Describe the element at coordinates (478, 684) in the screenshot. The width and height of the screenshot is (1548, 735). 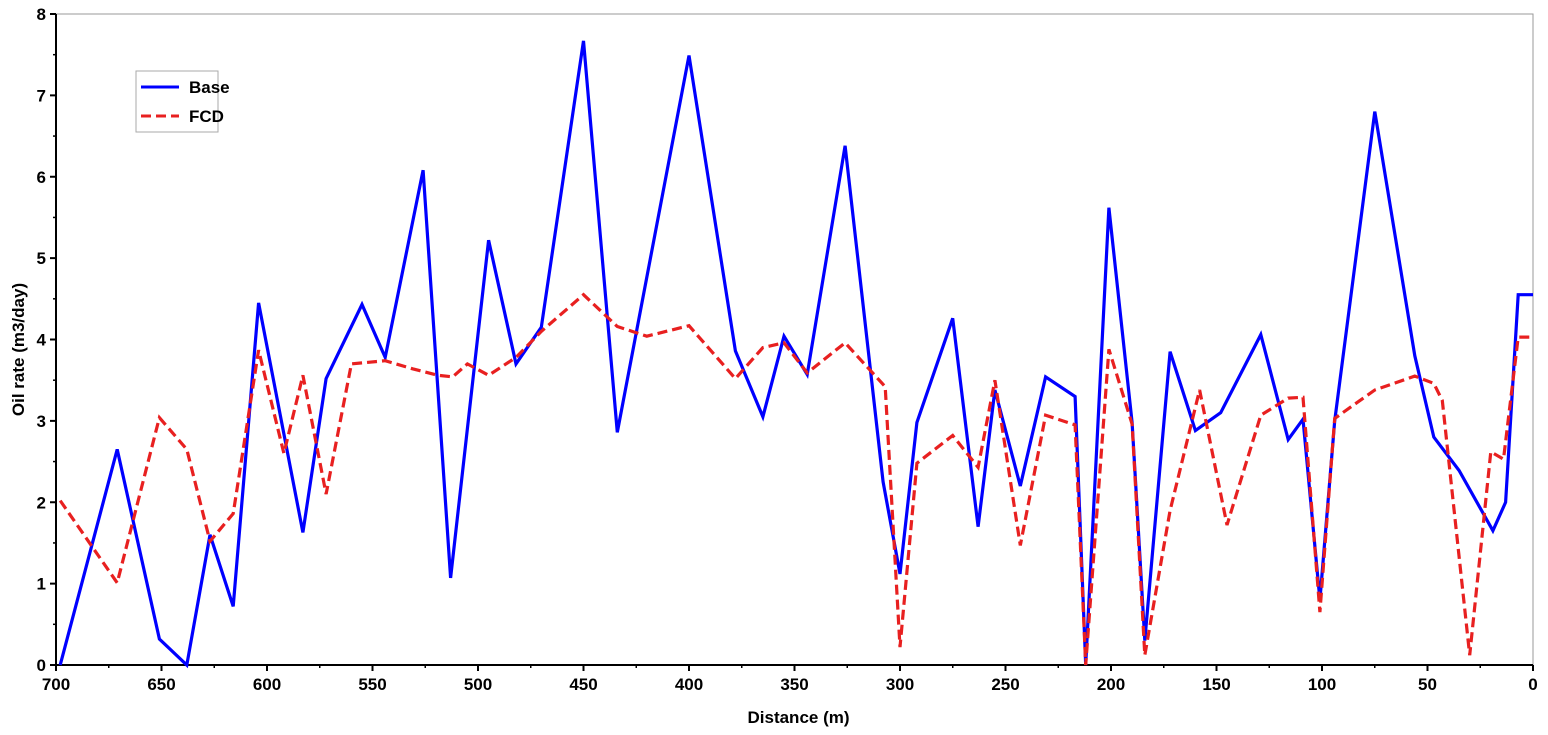
I see `x-tick-label: 500` at that location.